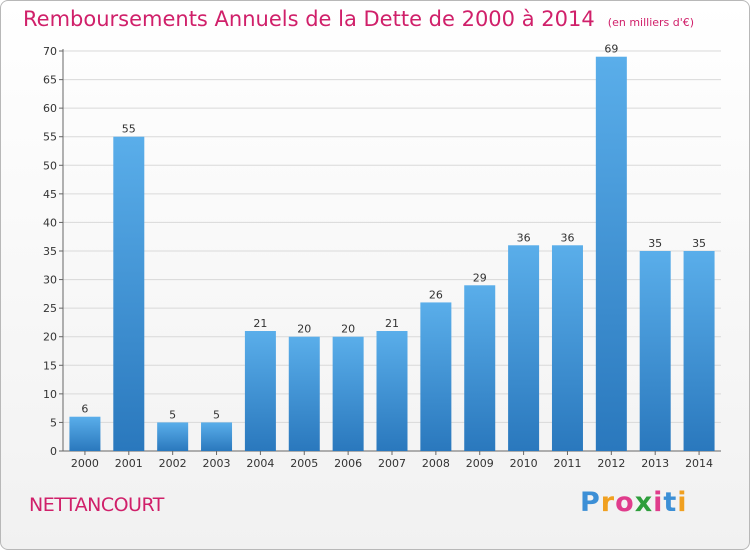  What do you see at coordinates (699, 351) in the screenshot?
I see `bar-2014` at bounding box center [699, 351].